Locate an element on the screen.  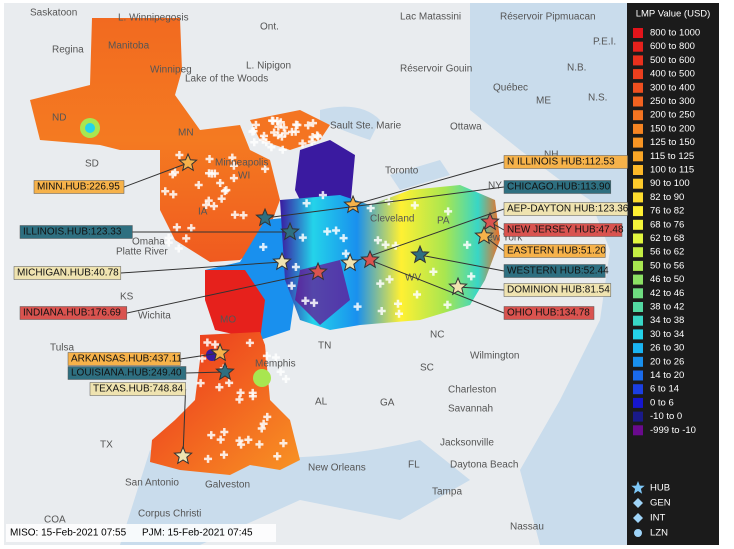
legend-symbol-label: LZN is located at coordinates (659, 533).